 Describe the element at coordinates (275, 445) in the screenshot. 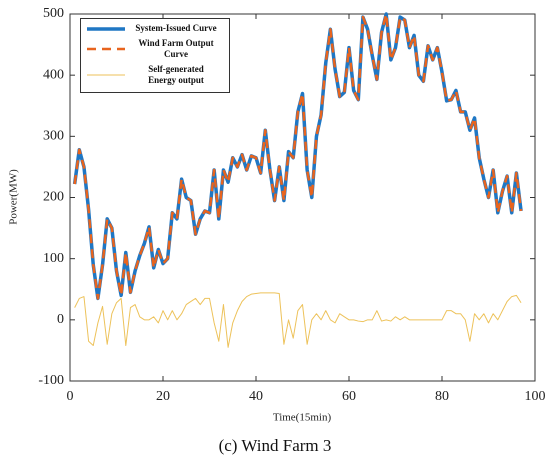

I see `caption: (c) Wind Farm 3` at that location.